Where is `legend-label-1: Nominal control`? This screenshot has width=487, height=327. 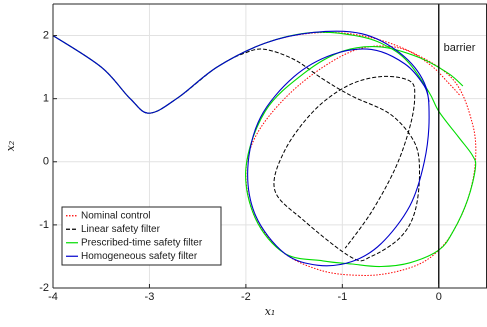
legend-label-1: Nominal control is located at coordinates (115, 215).